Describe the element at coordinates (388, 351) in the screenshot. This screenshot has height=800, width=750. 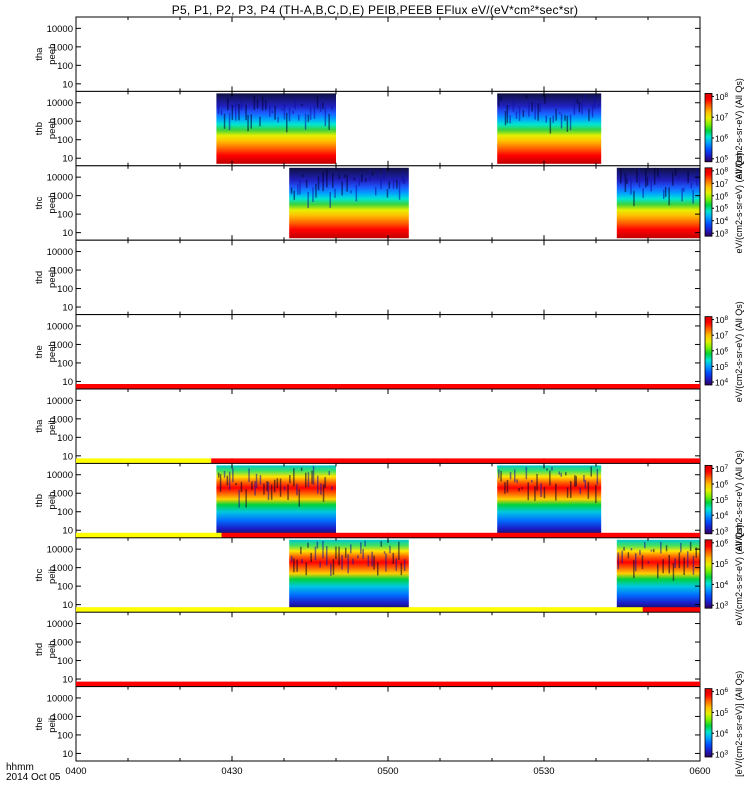
I see `panel-area` at that location.